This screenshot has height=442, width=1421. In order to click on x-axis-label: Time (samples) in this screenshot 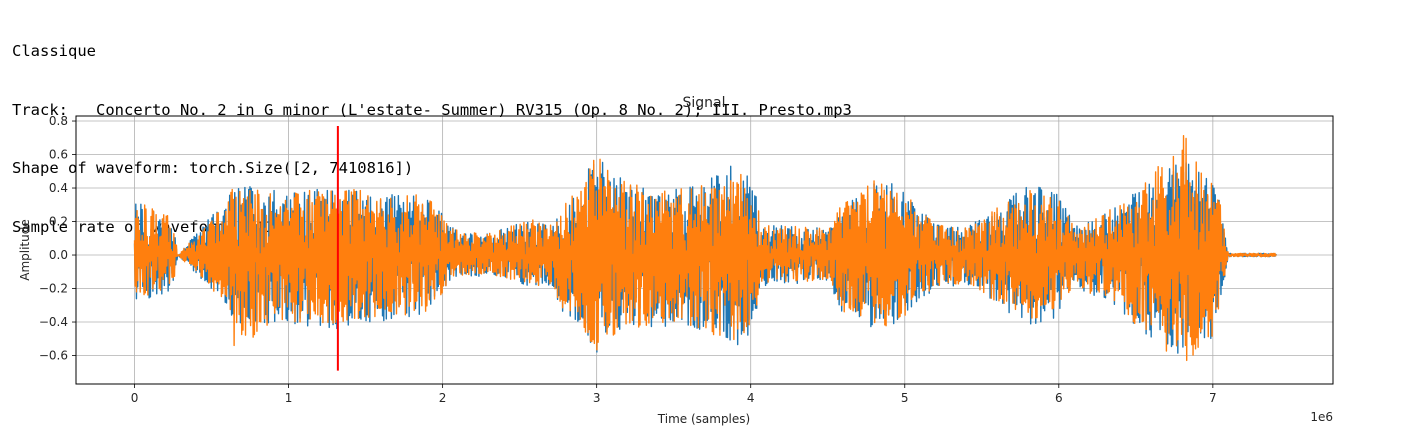, I will do `click(703, 419)`.